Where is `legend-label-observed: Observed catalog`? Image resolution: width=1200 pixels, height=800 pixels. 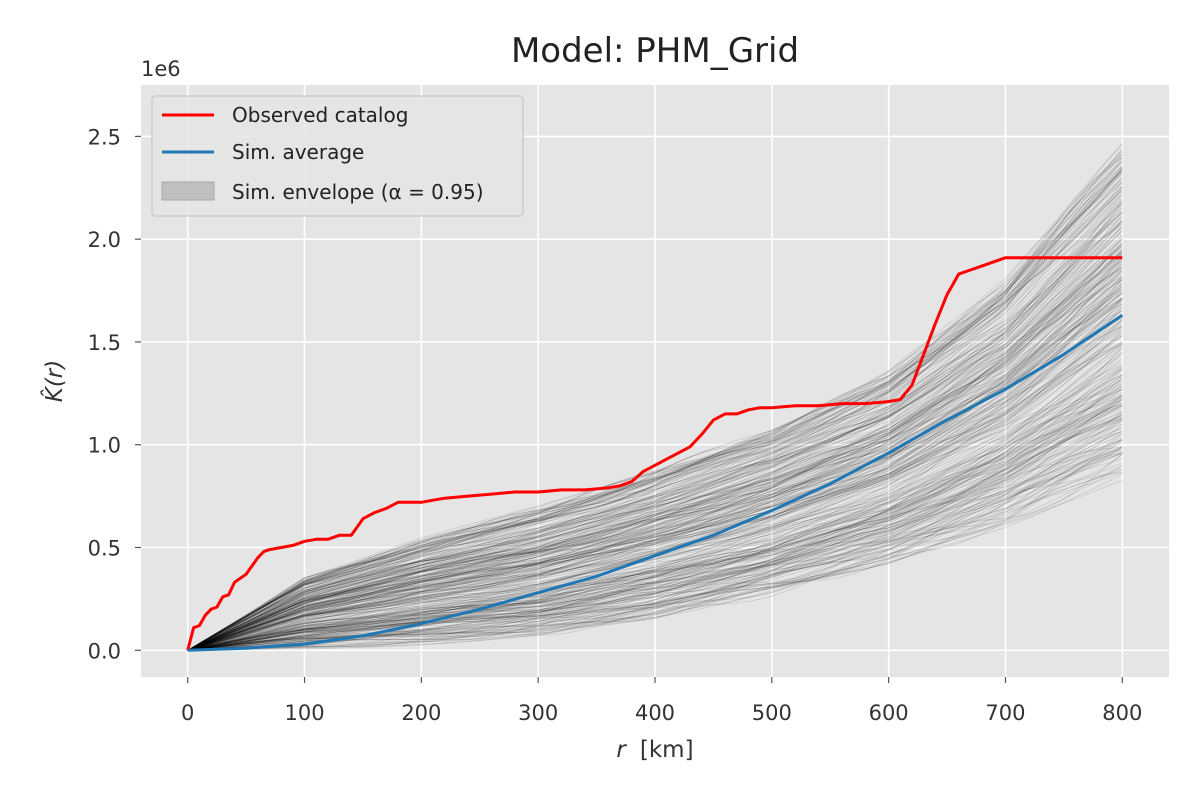
legend-label-observed: Observed catalog is located at coordinates (320, 115).